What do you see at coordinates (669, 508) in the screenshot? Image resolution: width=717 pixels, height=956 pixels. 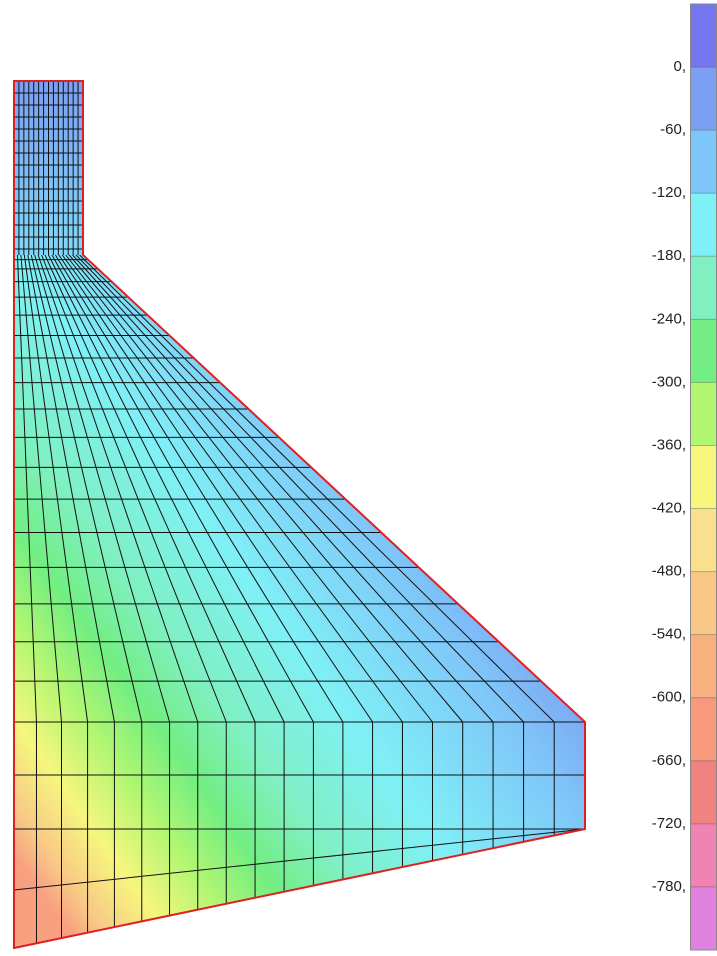 I see `legend-label: -420,` at bounding box center [669, 508].